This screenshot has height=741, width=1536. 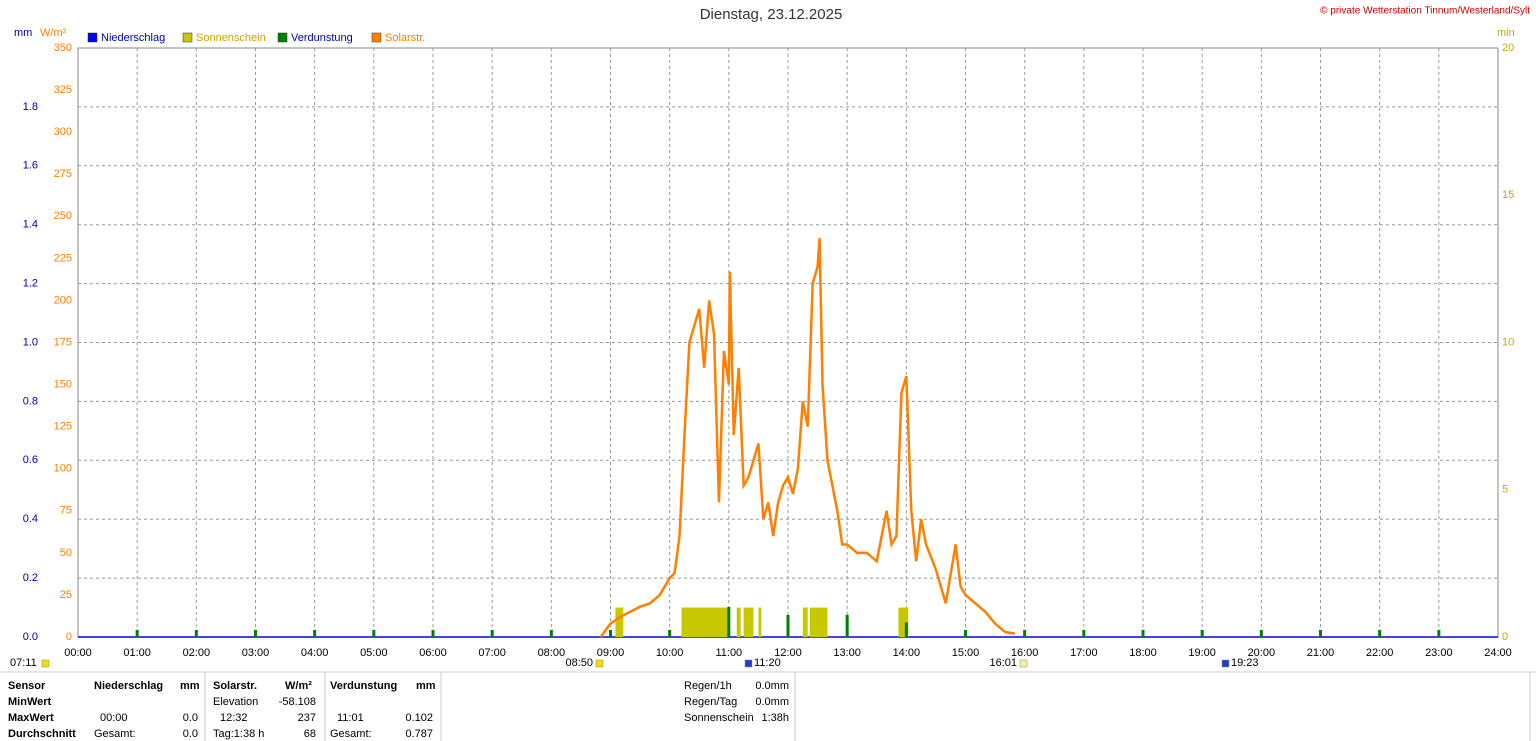 What do you see at coordinates (1505, 490) in the screenshot?
I see `y2-tick-label: 5` at bounding box center [1505, 490].